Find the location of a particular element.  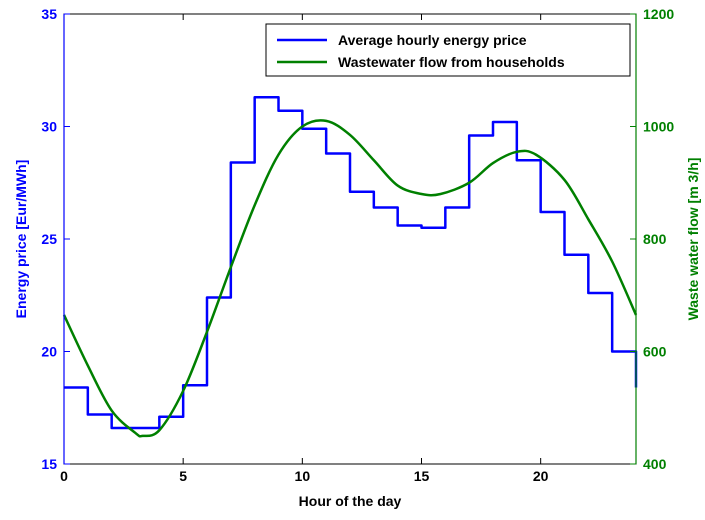

legend-box is located at coordinates (448, 50).